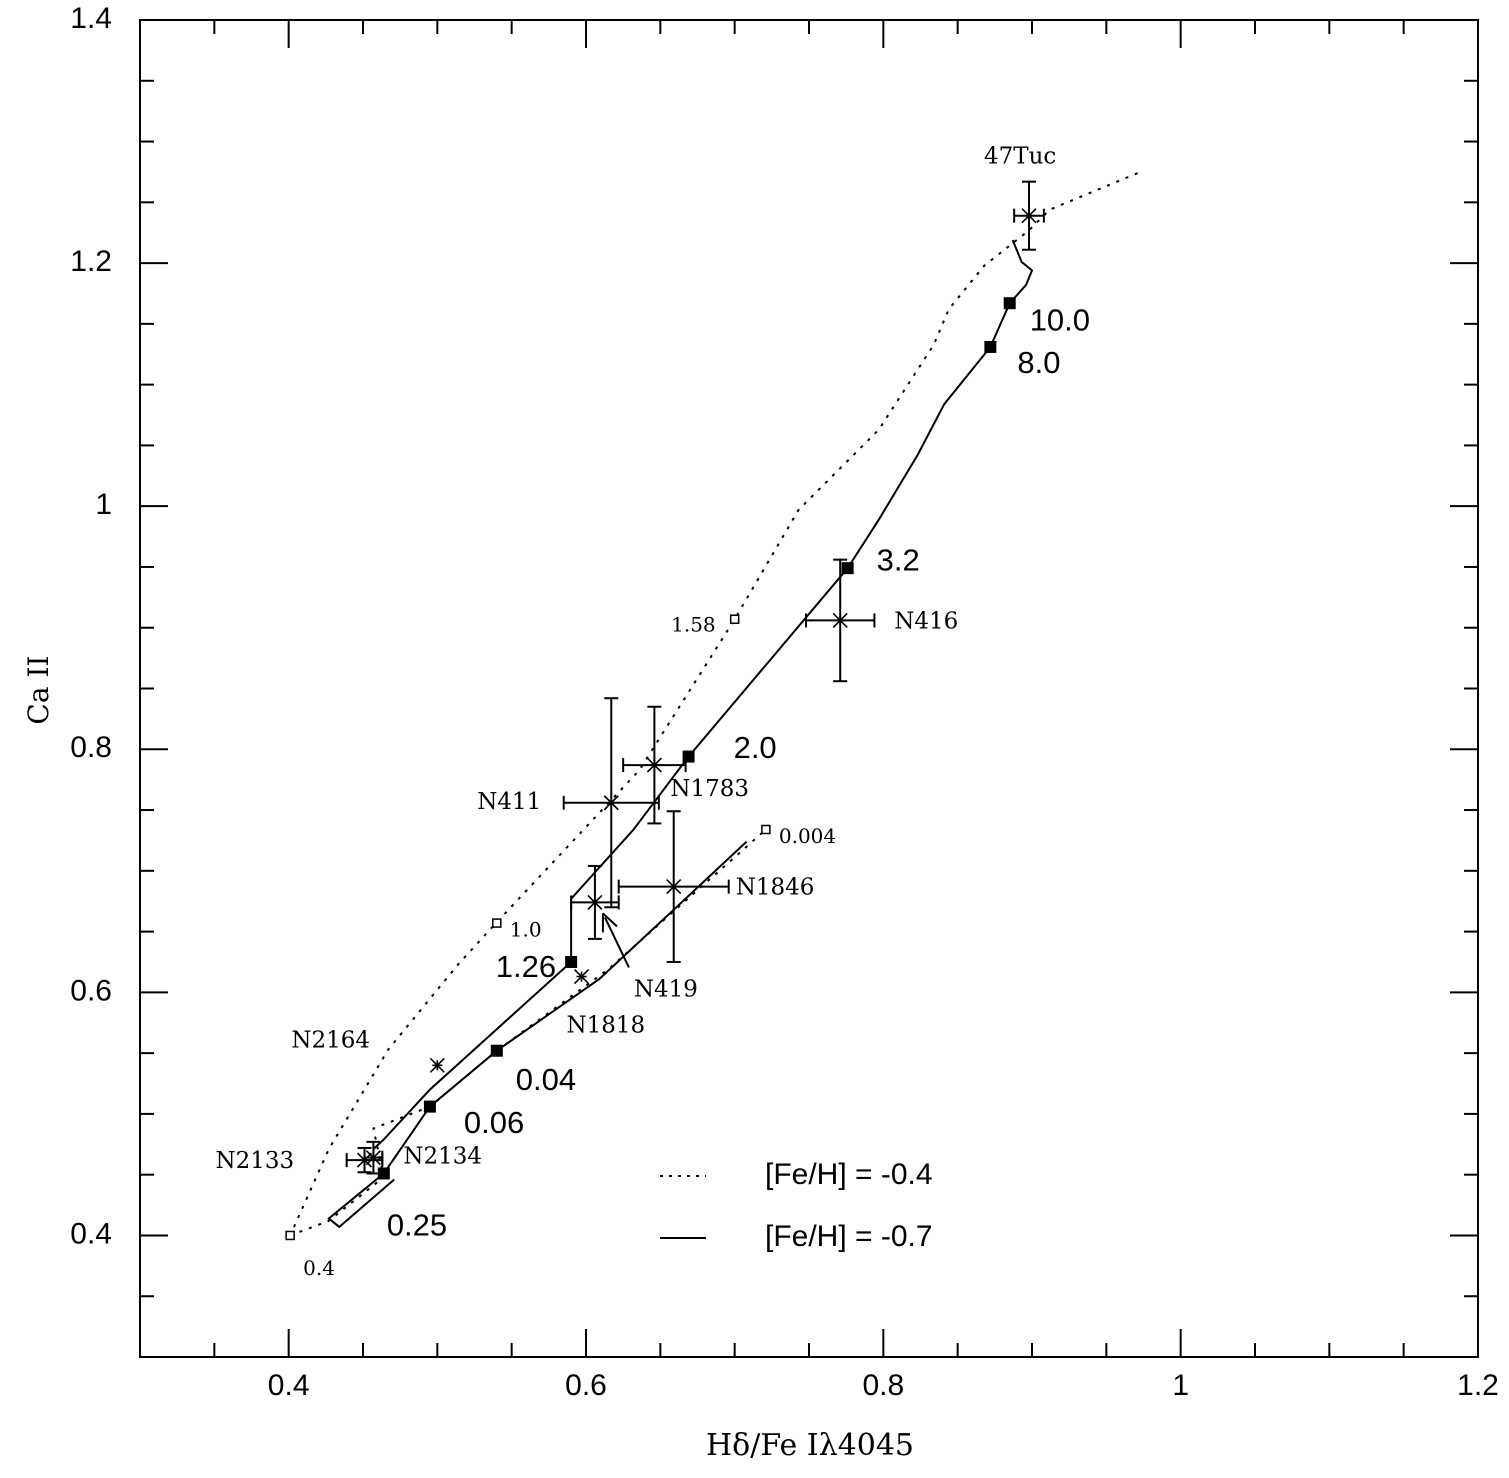 Image resolution: width=1509 pixels, height=1478 pixels. I want to click on age-label: 1.0, so click(526, 930).